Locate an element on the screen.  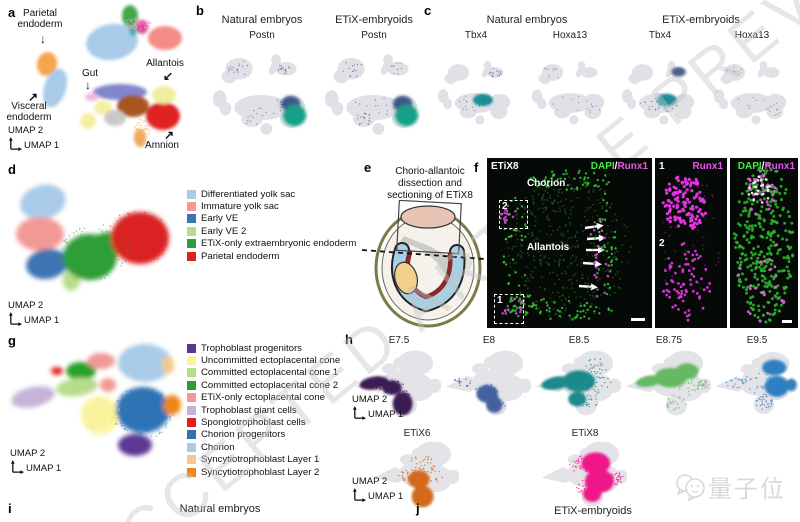
e-title-line1: Chorio-allantoic is located at coordinates (430, 171).